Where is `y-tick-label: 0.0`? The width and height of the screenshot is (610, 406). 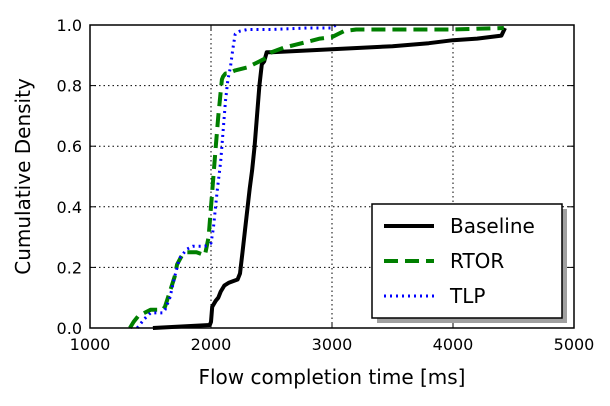
y-tick-label: 0.0 is located at coordinates (69, 328).